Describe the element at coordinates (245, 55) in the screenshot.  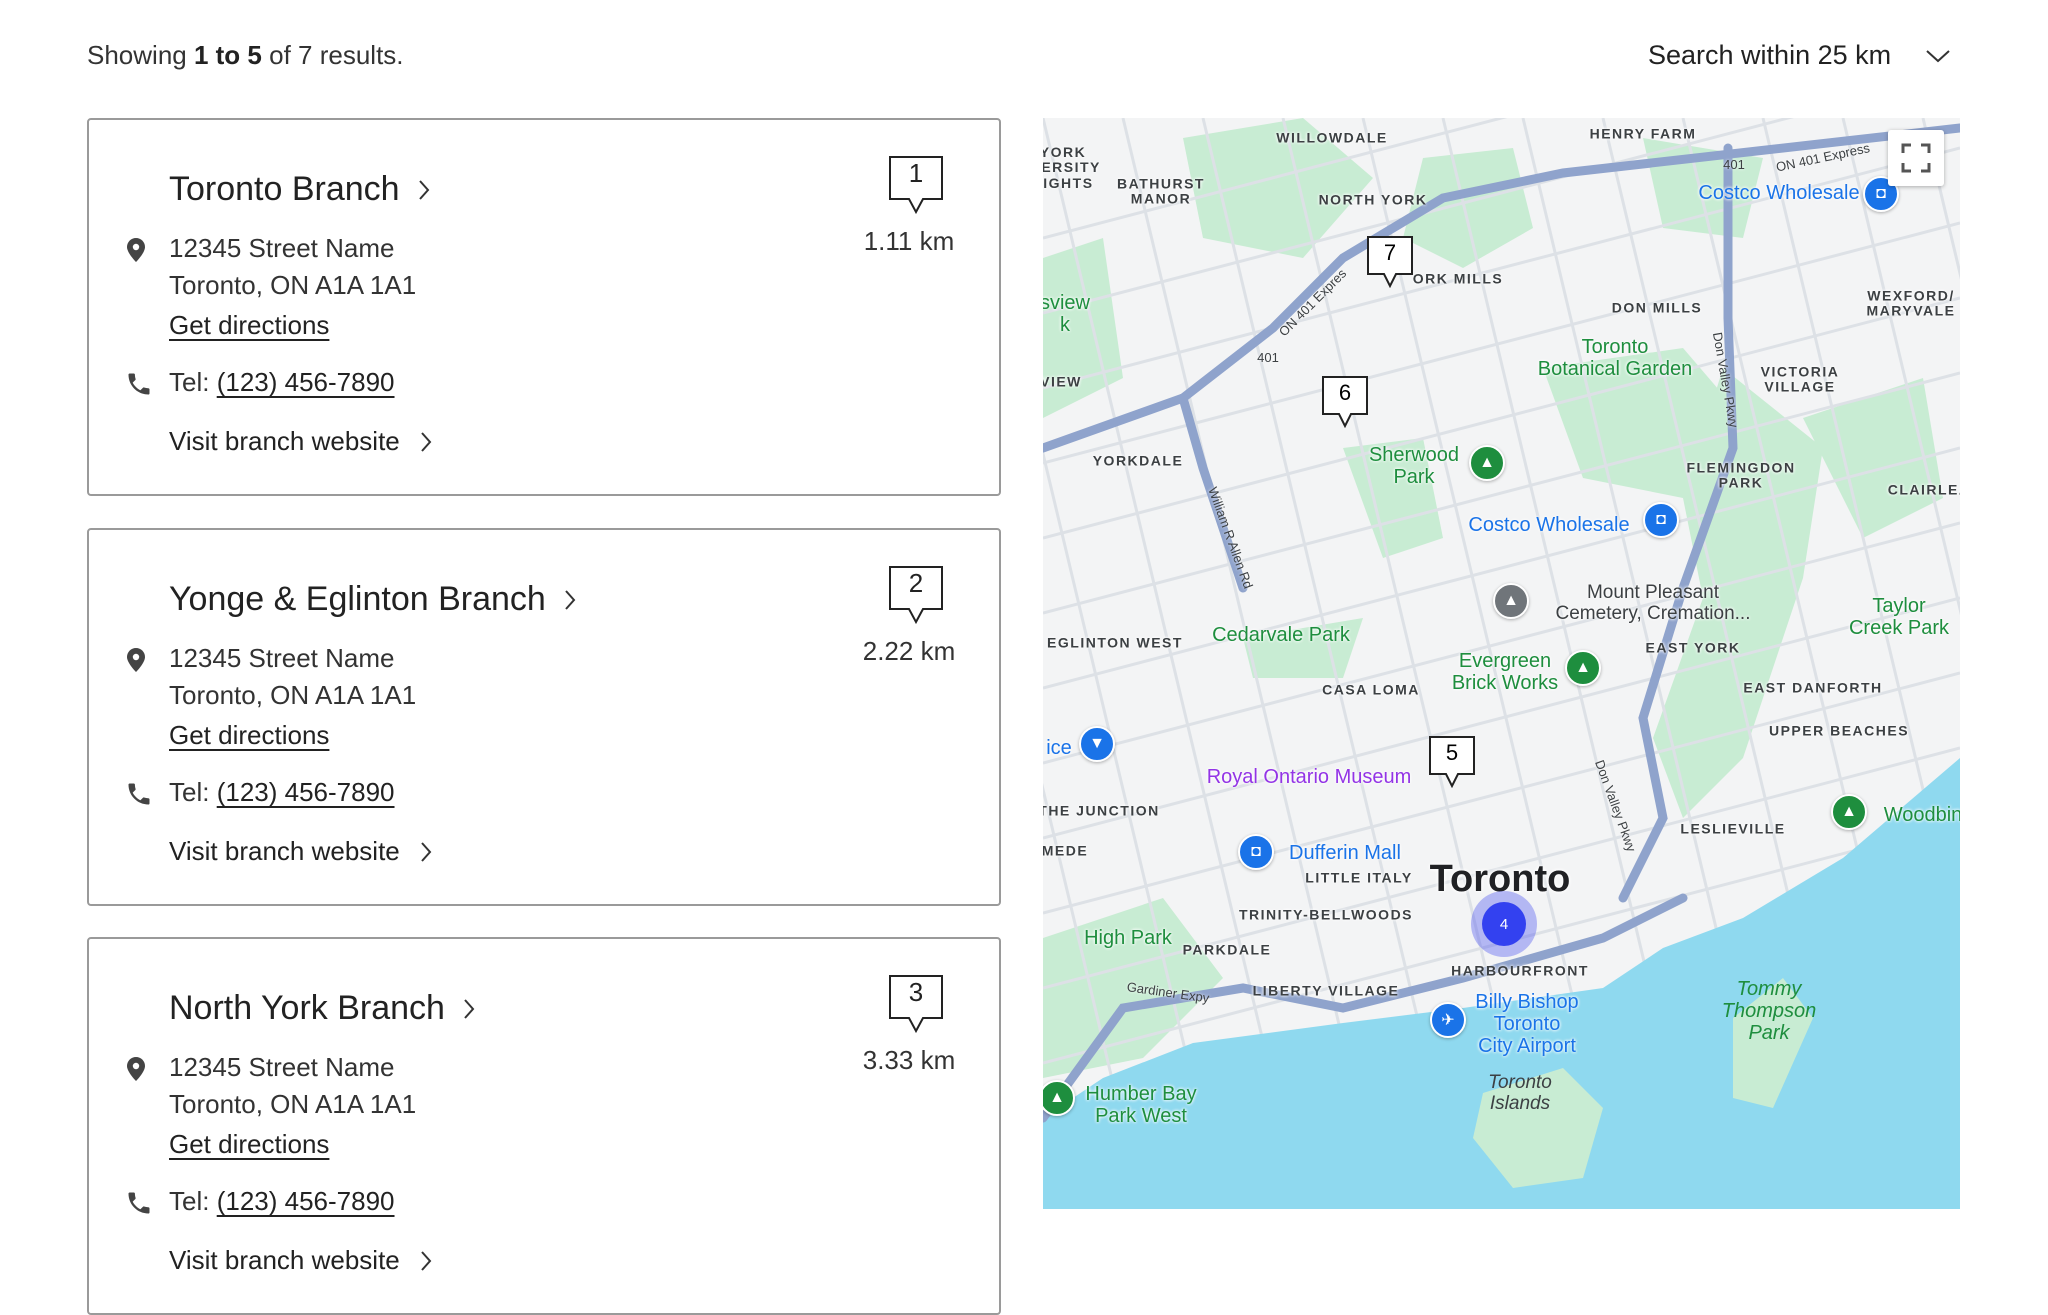
I see `results-summary: Showing 1 to 5 of 7 results.` at that location.